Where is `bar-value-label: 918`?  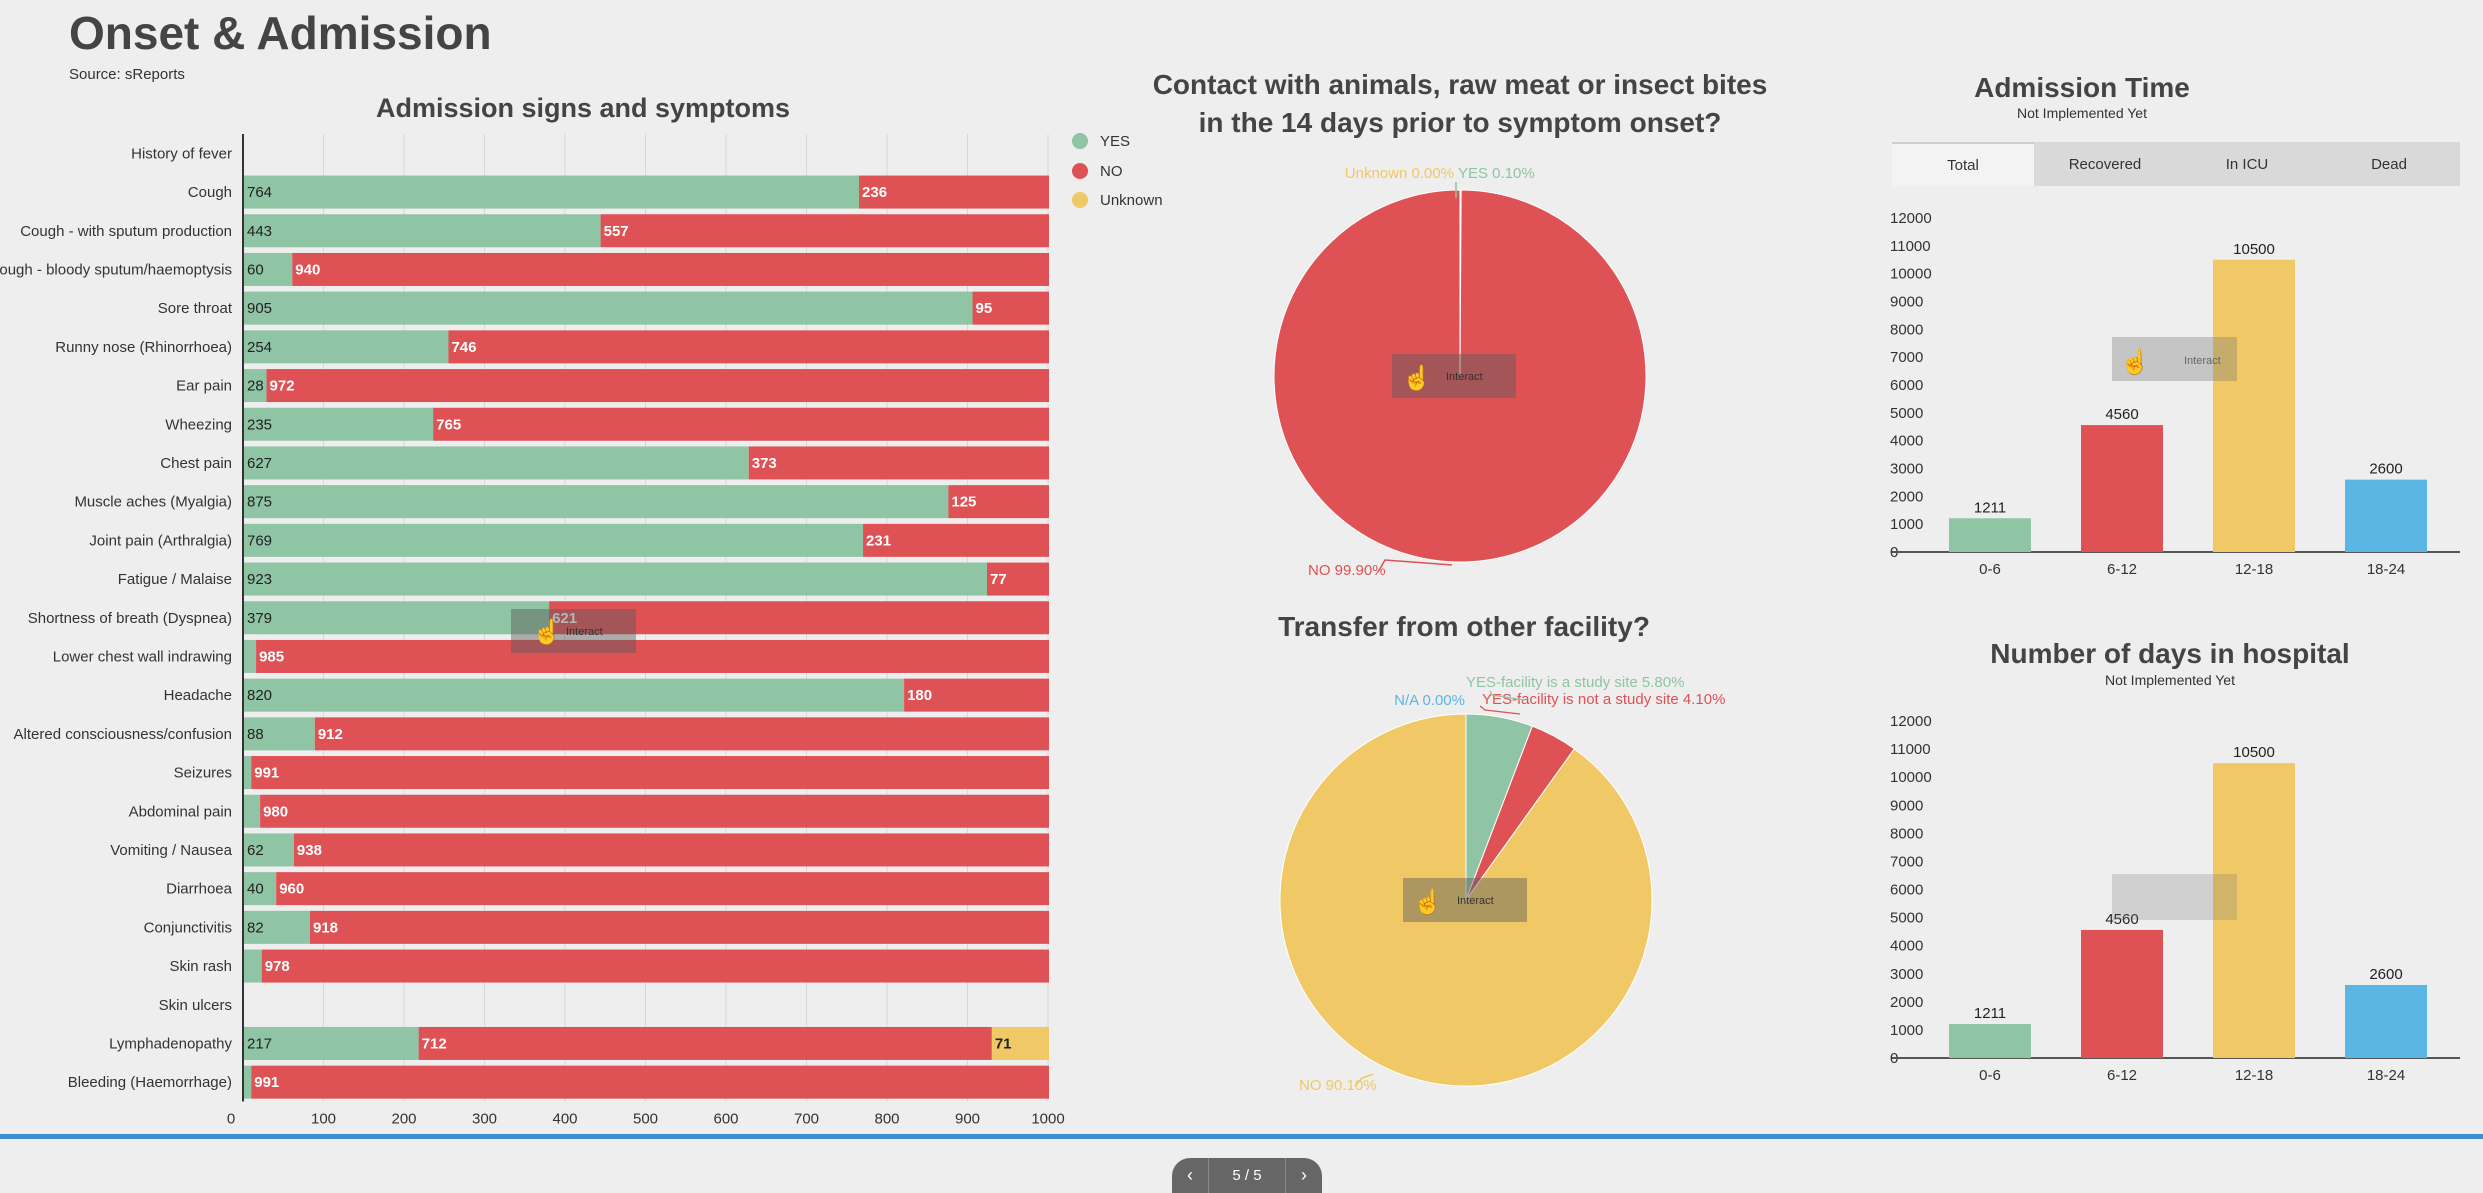 bar-value-label: 918 is located at coordinates (325, 927).